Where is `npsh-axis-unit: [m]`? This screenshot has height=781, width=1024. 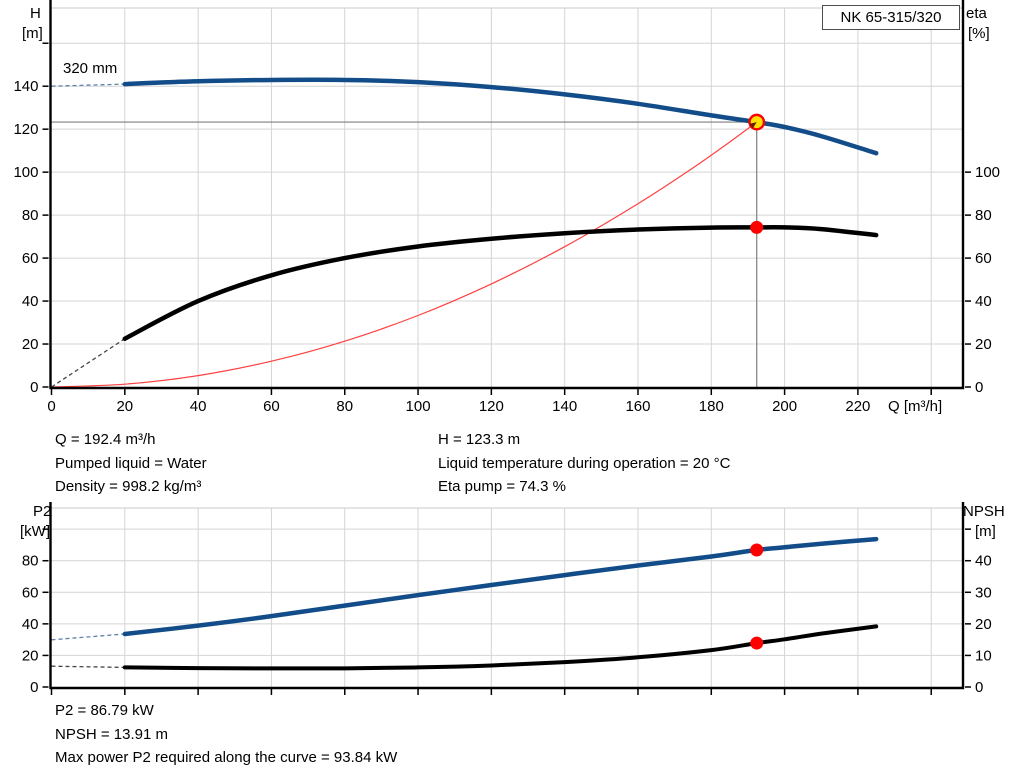
npsh-axis-unit: [m] is located at coordinates (985, 531).